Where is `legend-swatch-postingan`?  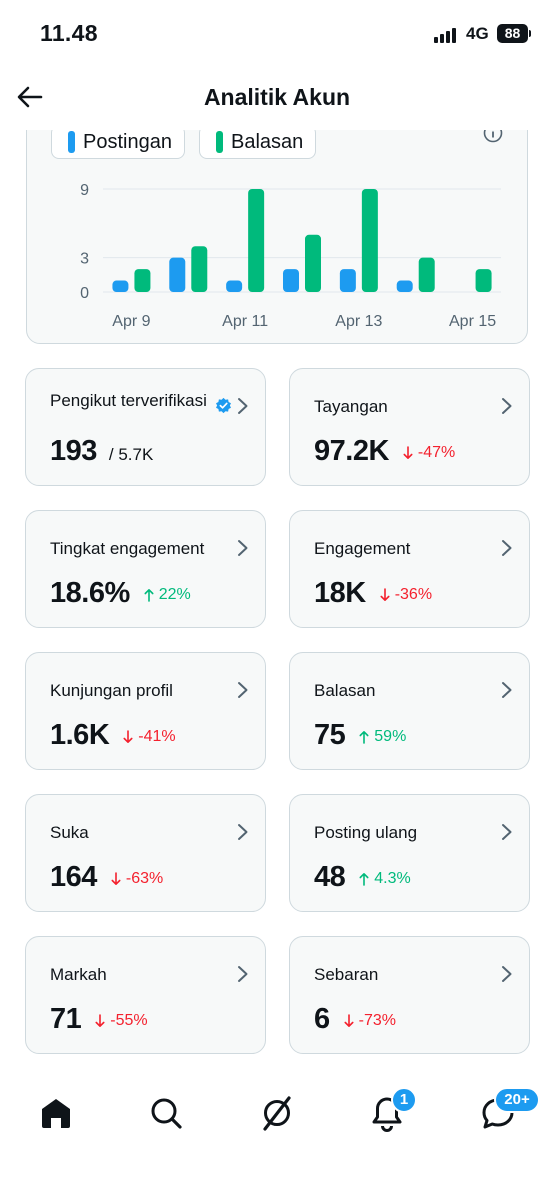 legend-swatch-postingan is located at coordinates (71, 142).